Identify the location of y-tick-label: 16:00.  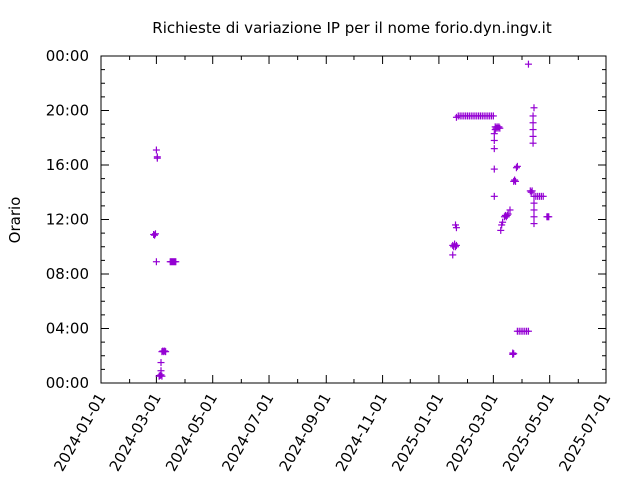
(67, 165).